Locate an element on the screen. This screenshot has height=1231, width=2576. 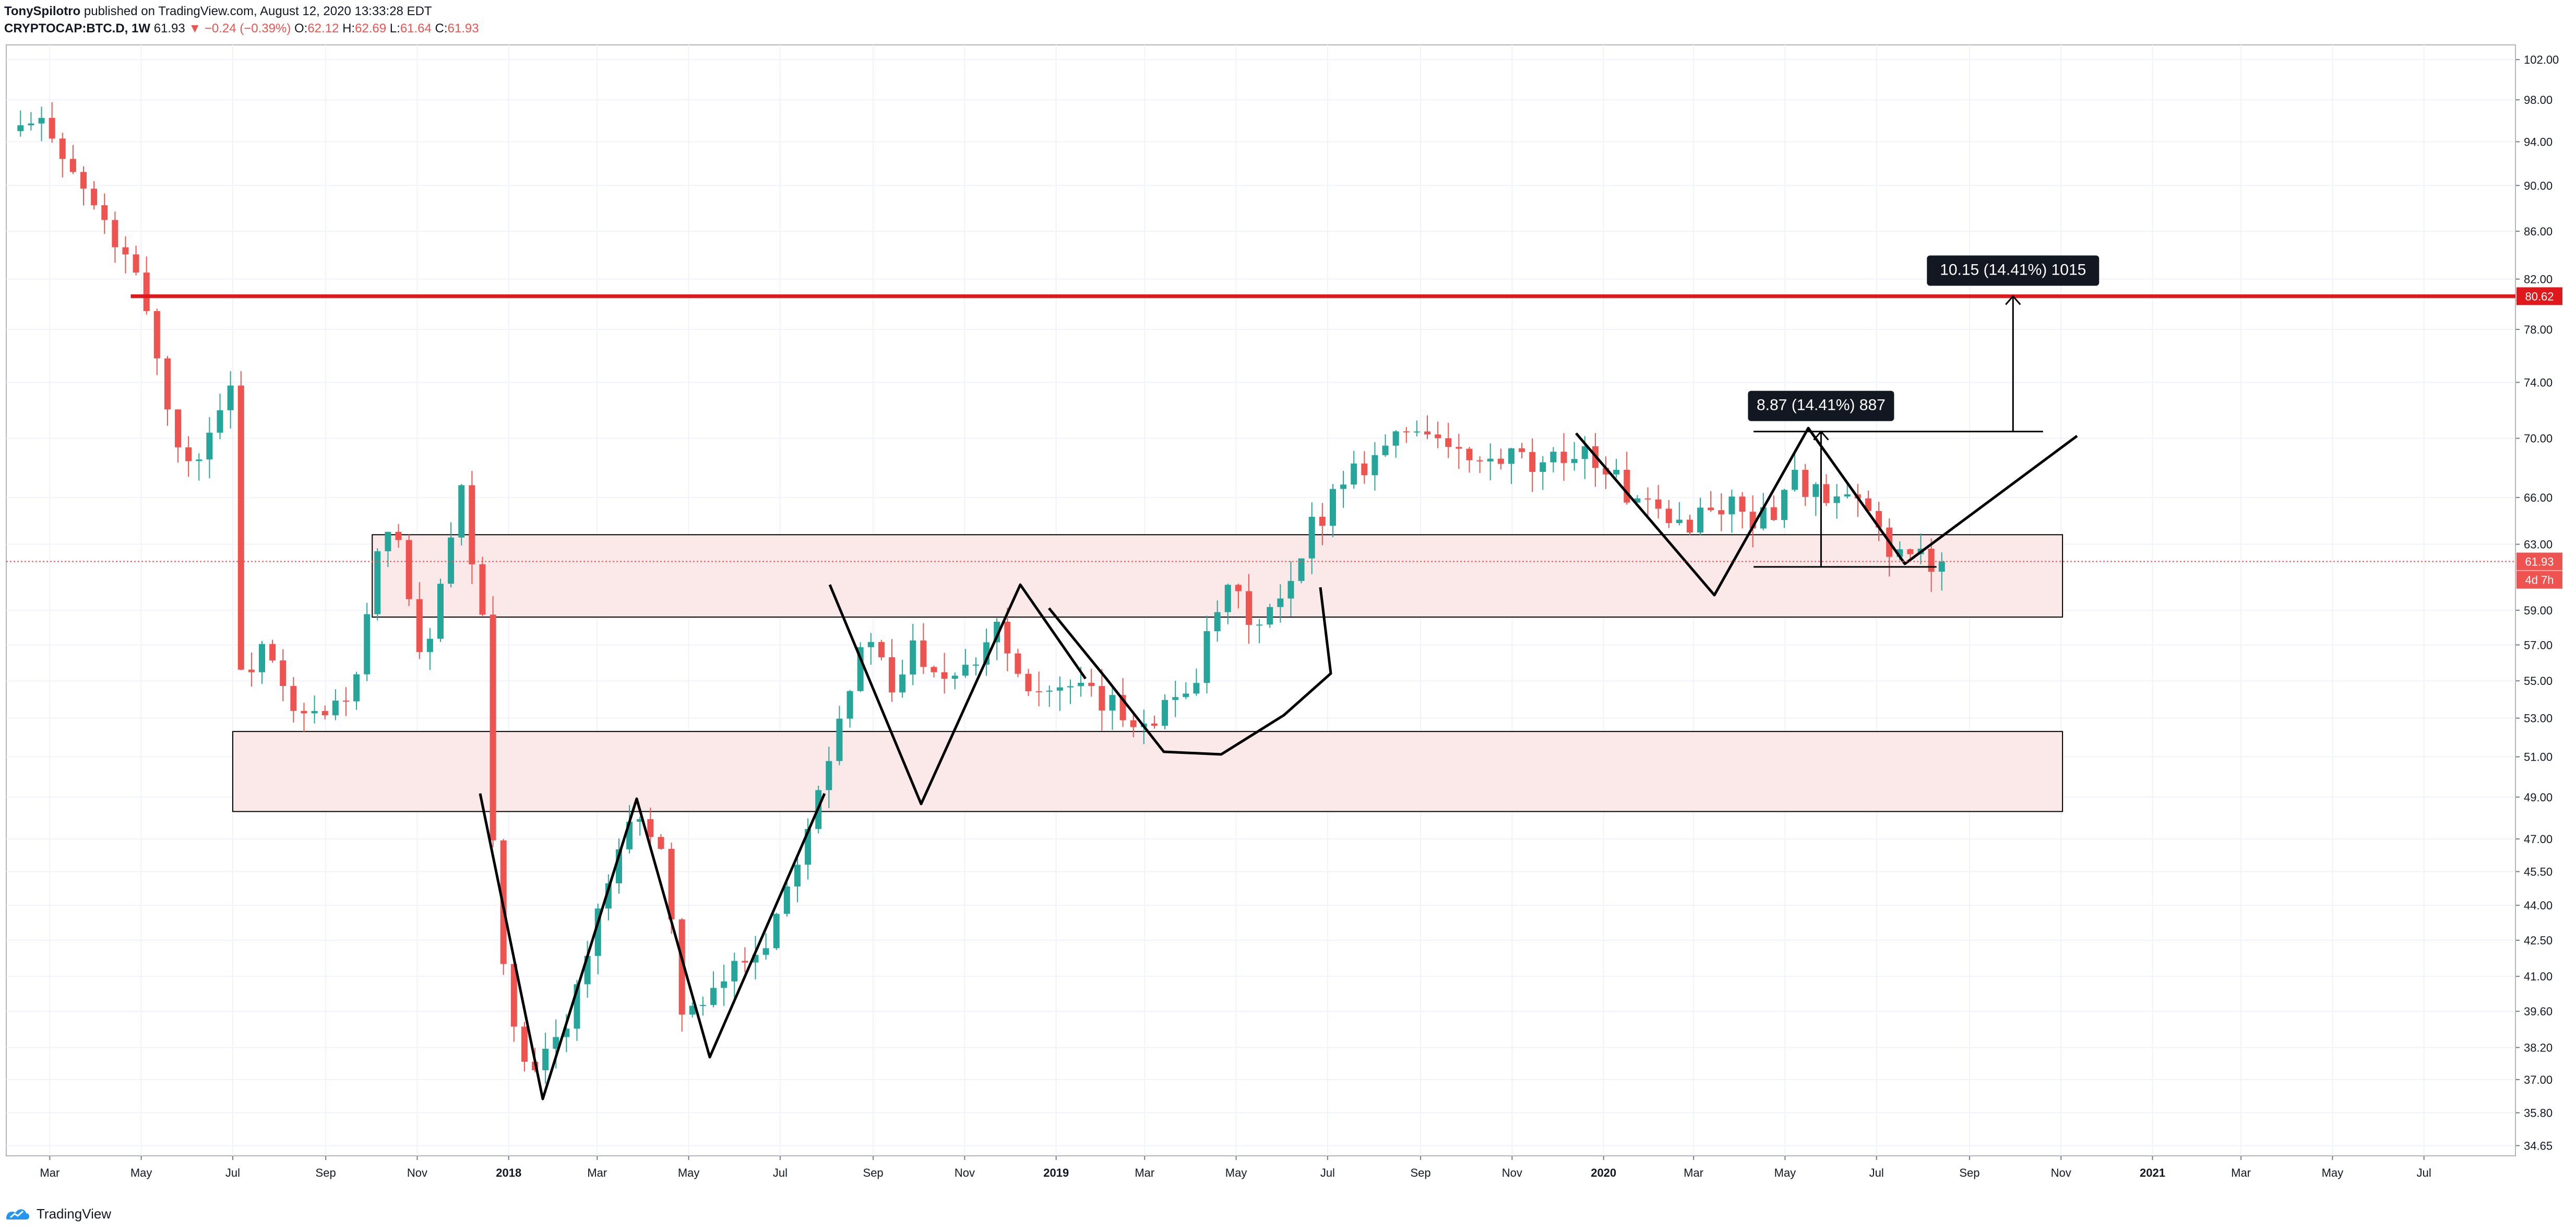
author-name: TonySpilotro is located at coordinates (42, 11).